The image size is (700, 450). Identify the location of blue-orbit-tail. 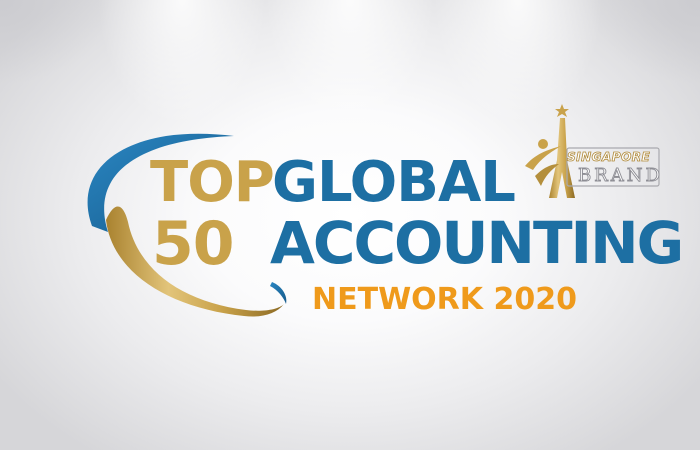
(278, 293).